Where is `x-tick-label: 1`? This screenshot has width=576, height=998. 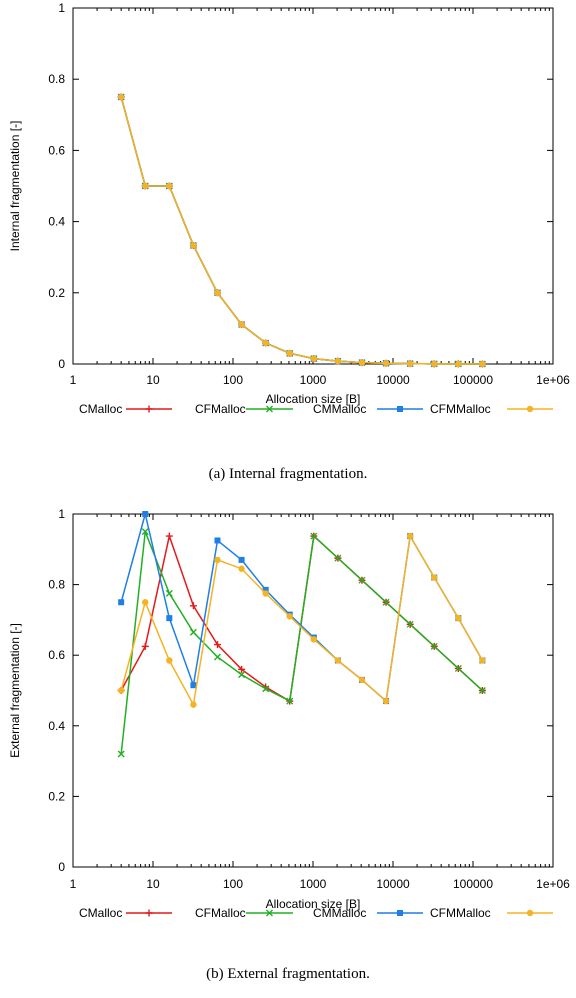 x-tick-label: 1 is located at coordinates (73, 884).